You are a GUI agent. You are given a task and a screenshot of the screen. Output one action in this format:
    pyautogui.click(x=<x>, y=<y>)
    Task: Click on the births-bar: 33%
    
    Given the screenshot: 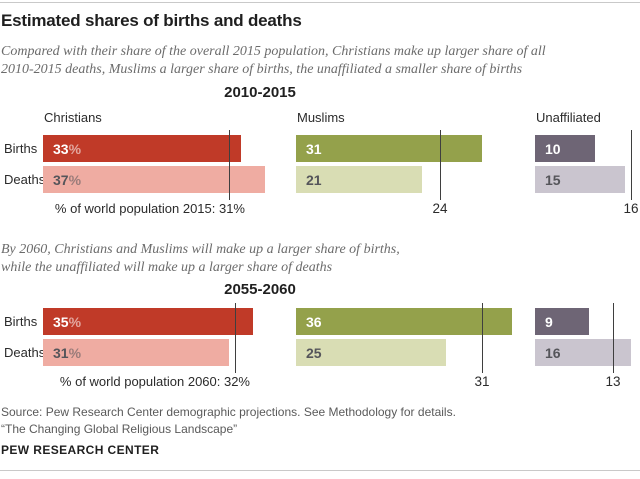 What is the action you would take?
    pyautogui.click(x=142, y=148)
    